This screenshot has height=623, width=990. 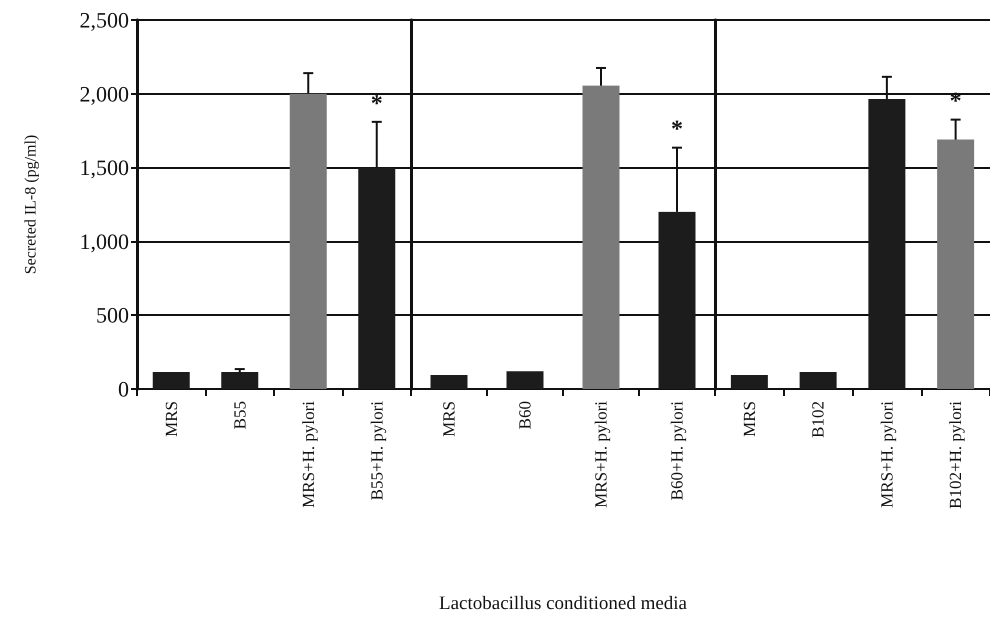 I want to click on y-tick-label: 2,000, so click(x=104, y=93).